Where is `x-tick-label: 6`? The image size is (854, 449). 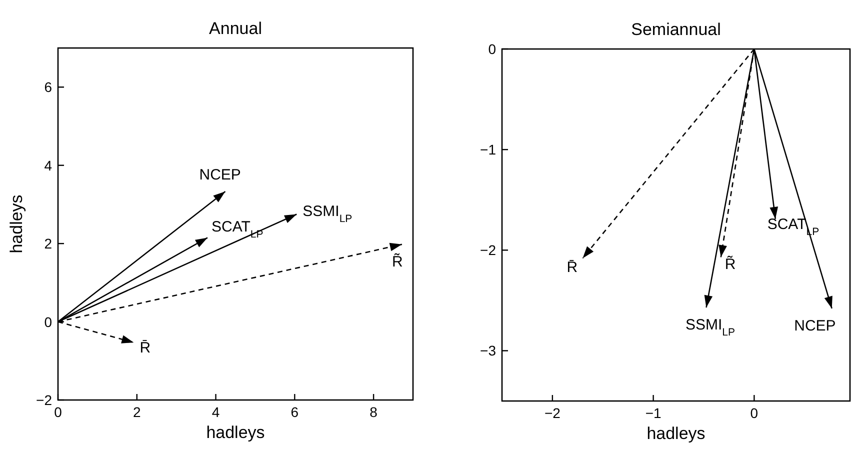 x-tick-label: 6 is located at coordinates (294, 412).